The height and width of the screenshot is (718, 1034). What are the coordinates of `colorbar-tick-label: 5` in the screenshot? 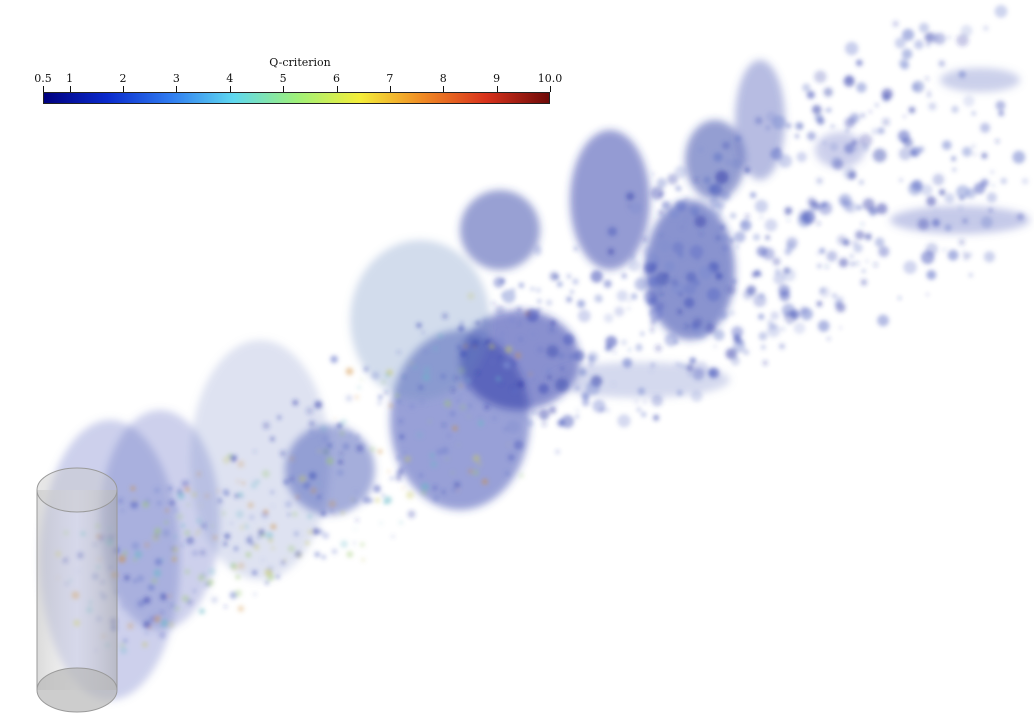 It's located at (283, 78).